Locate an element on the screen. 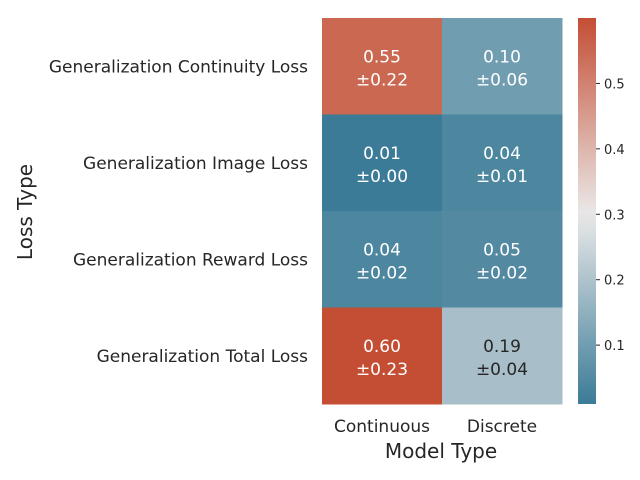 The height and width of the screenshot is (480, 640). colorbar-tick-label: 0.5 is located at coordinates (614, 84).